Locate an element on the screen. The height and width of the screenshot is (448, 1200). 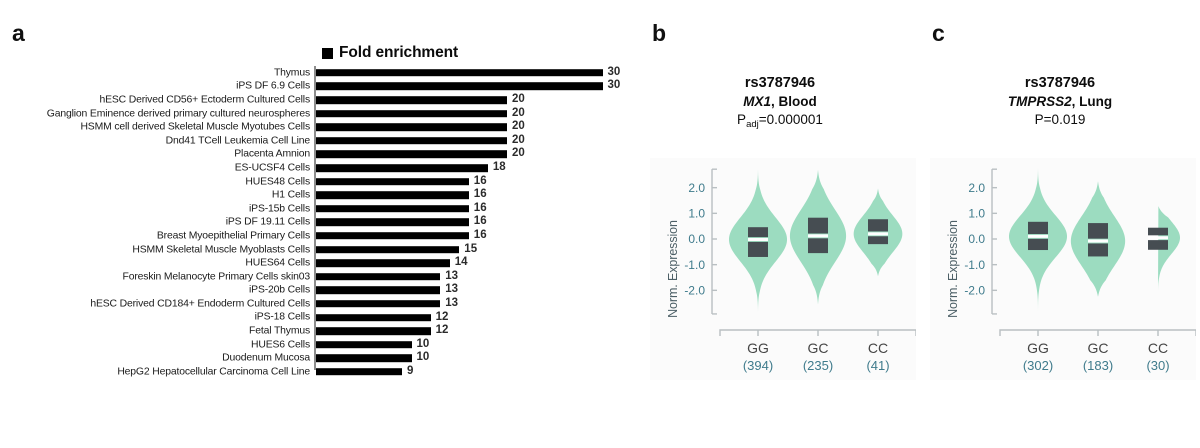
legend-swatch-icon is located at coordinates (327, 53).